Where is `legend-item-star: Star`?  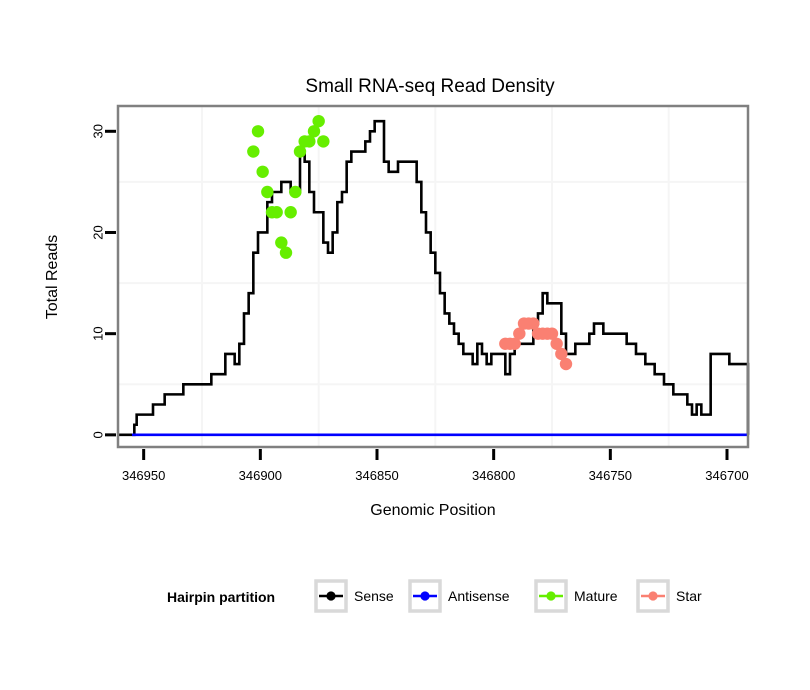
legend-item-star: Star is located at coordinates (669, 596).